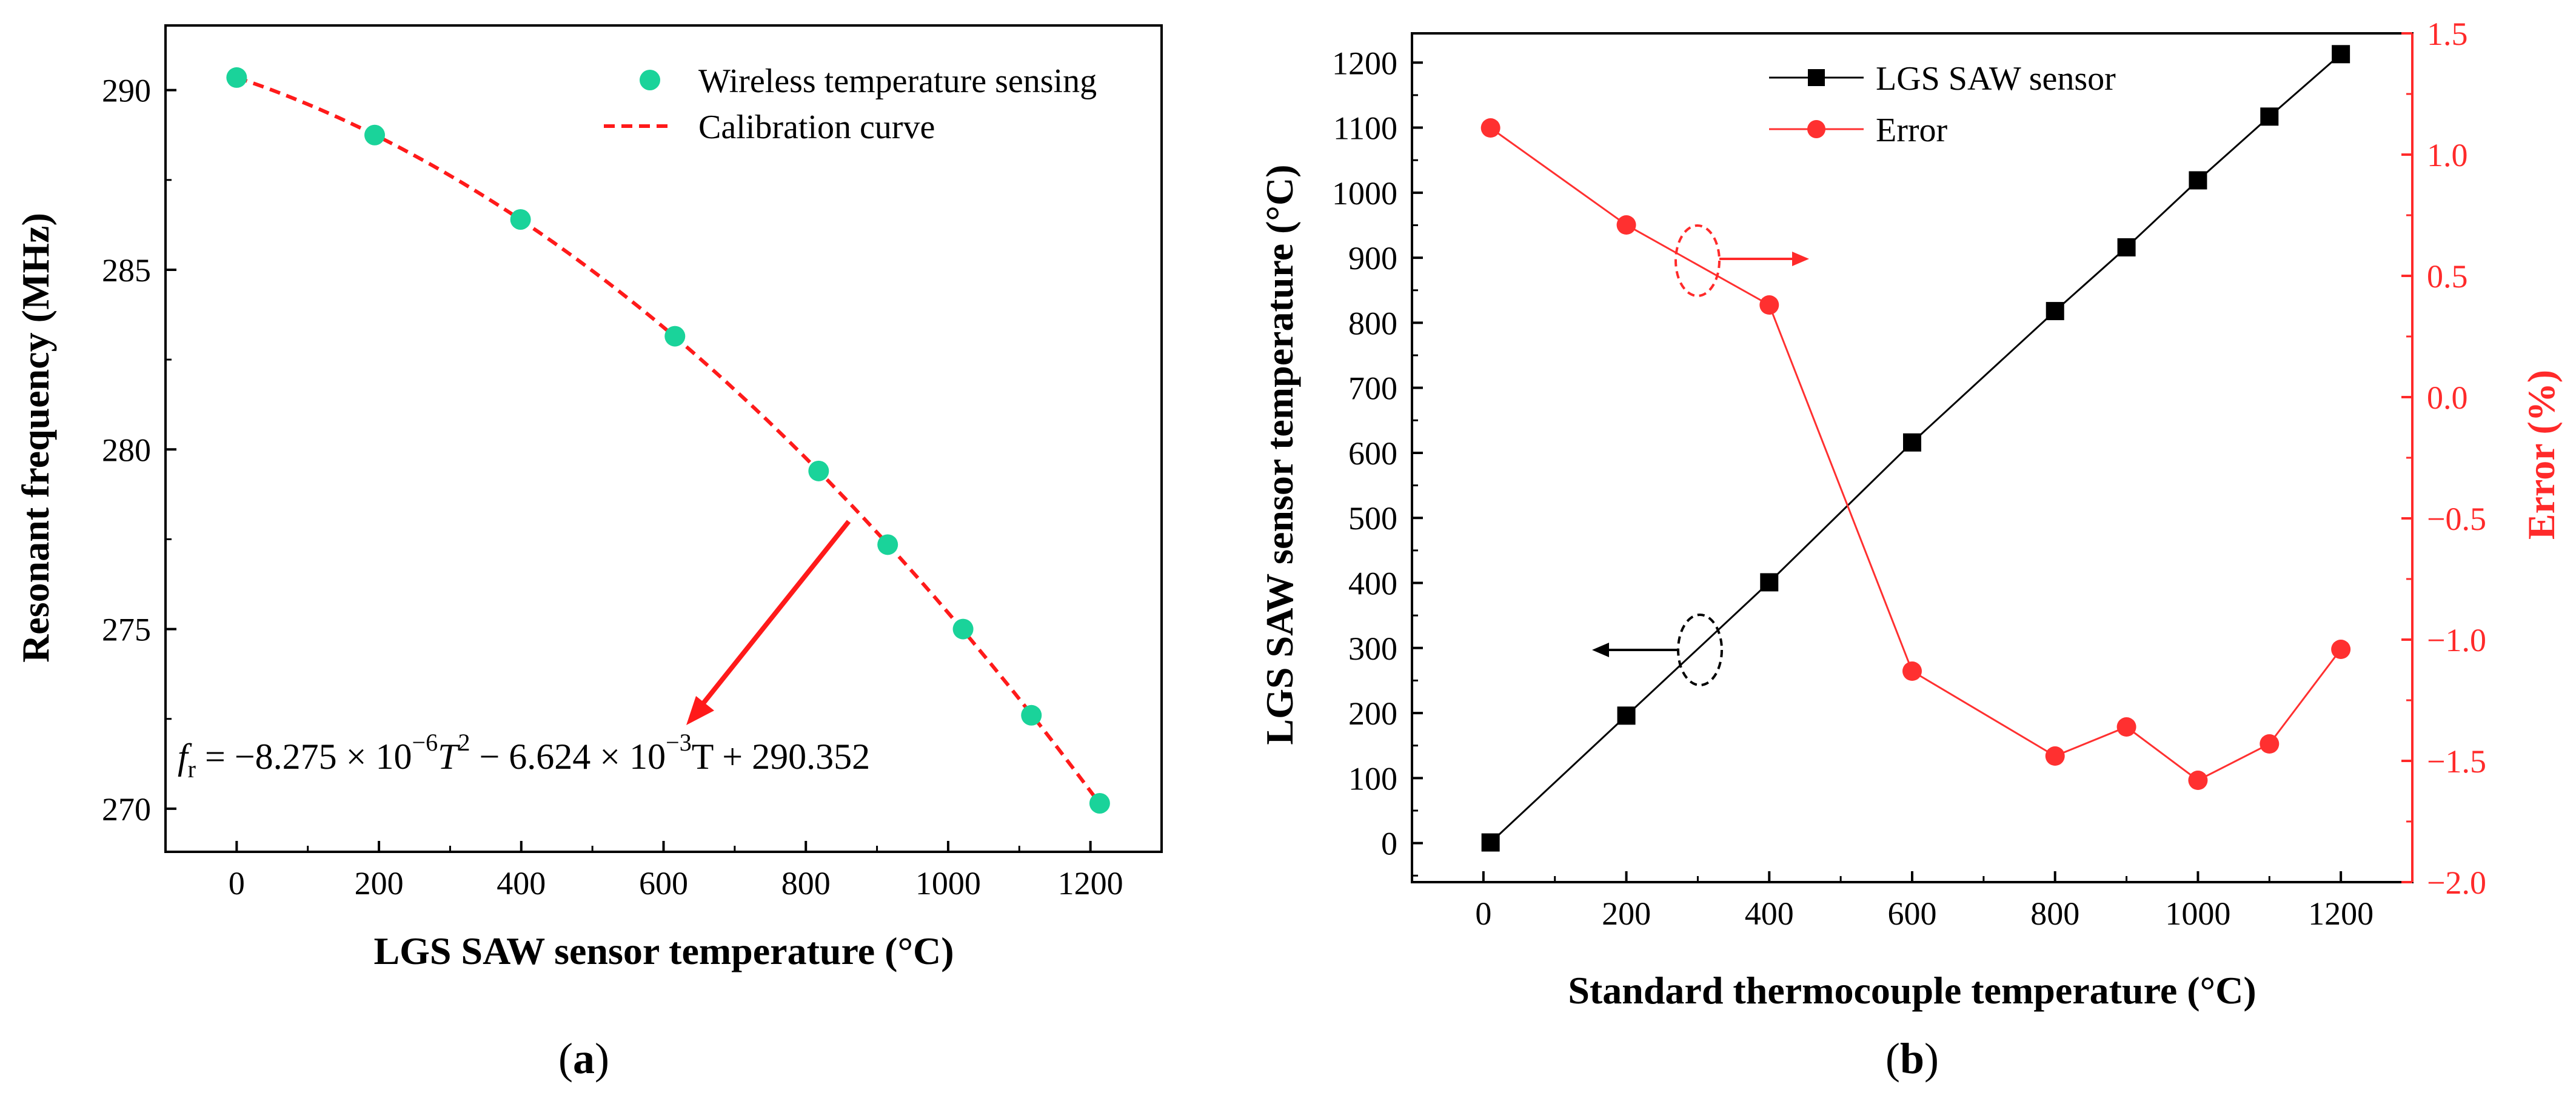  I want to click on y-tick-label: 1000, so click(1364, 193).